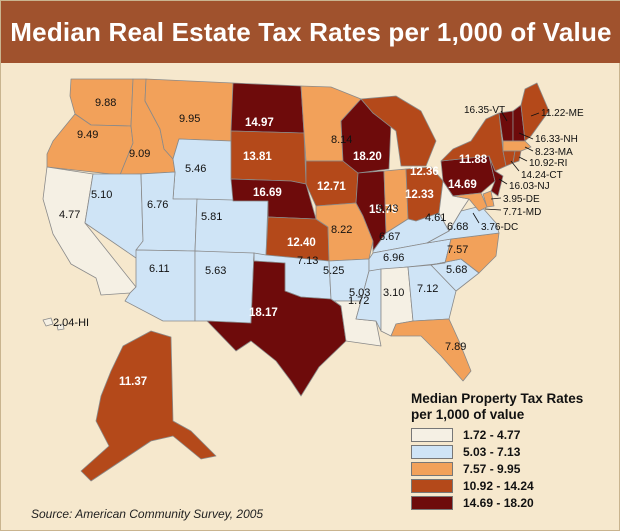  Describe the element at coordinates (301, 243) in the screenshot. I see `label-ks: 12.40` at that location.